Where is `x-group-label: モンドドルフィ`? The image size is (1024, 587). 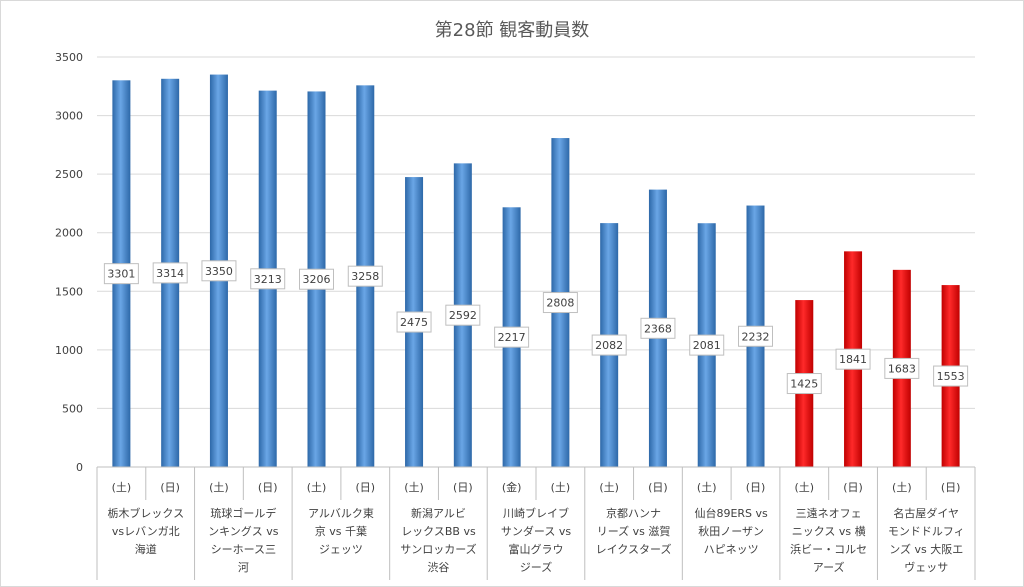
x-group-label: モンドドルフィ is located at coordinates (926, 531).